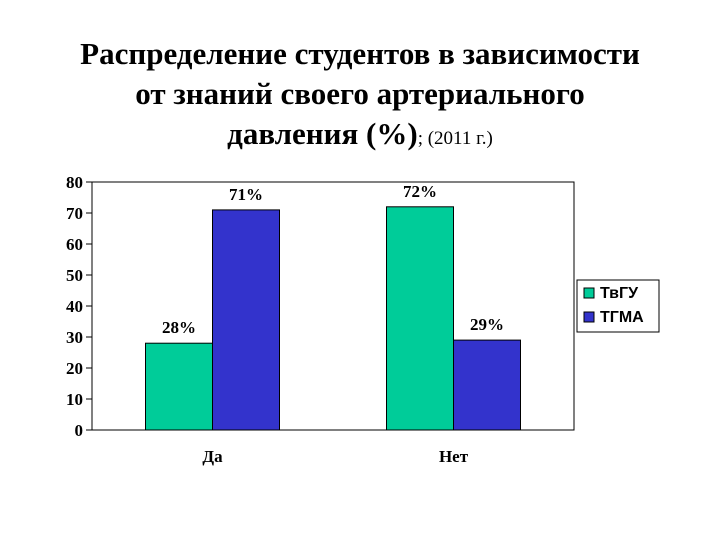 The width and height of the screenshot is (720, 540). Describe the element at coordinates (619, 293) in the screenshot. I see `legend-label: ТвГУ` at that location.